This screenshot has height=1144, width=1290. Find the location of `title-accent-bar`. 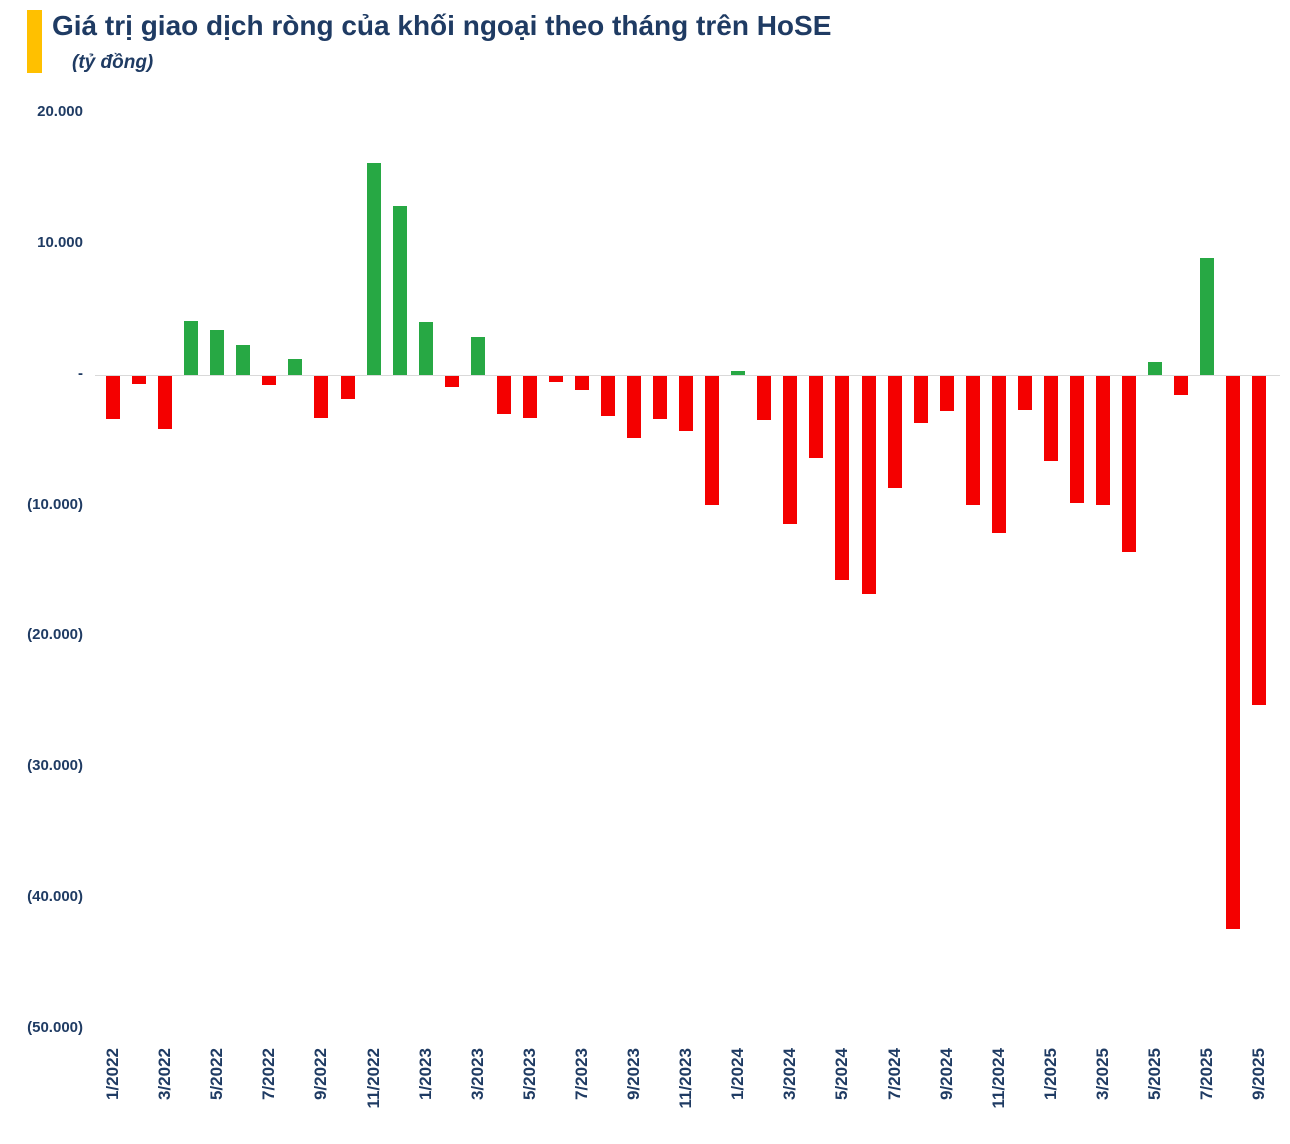

title-accent-bar is located at coordinates (34, 41).